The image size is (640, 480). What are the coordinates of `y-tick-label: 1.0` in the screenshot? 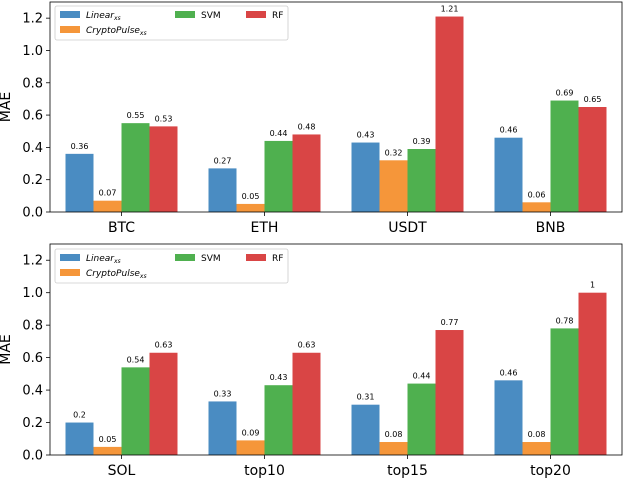 It's located at (32, 51).